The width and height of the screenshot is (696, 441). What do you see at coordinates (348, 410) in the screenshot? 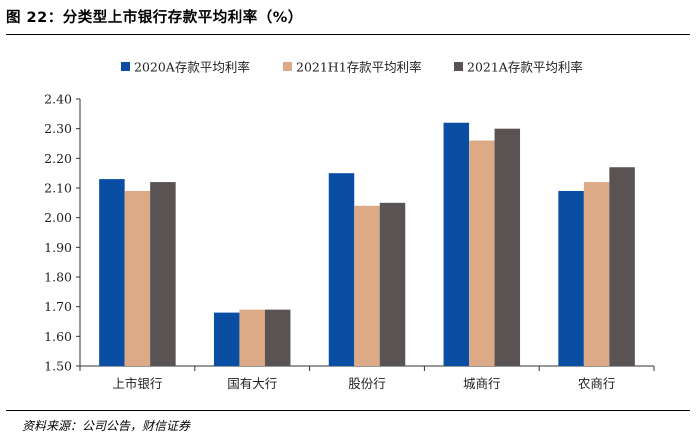
I see `source-rule` at bounding box center [348, 410].